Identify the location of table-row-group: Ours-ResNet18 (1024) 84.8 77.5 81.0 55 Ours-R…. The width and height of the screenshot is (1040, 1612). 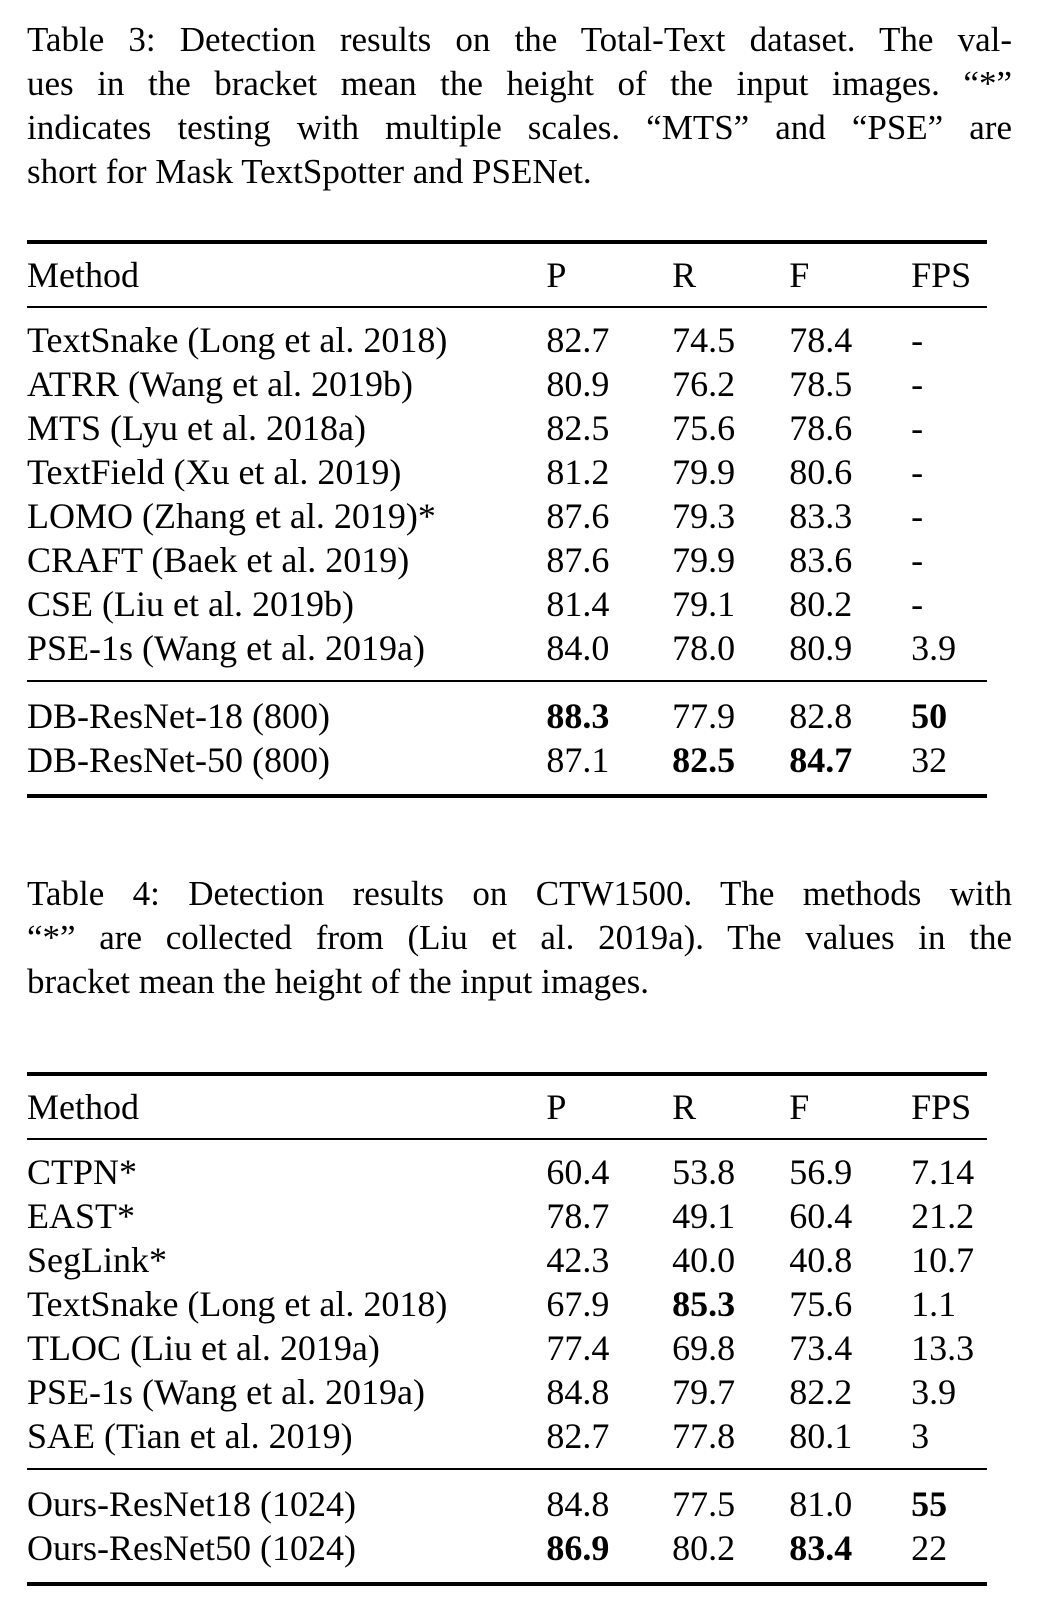
(507, 1526).